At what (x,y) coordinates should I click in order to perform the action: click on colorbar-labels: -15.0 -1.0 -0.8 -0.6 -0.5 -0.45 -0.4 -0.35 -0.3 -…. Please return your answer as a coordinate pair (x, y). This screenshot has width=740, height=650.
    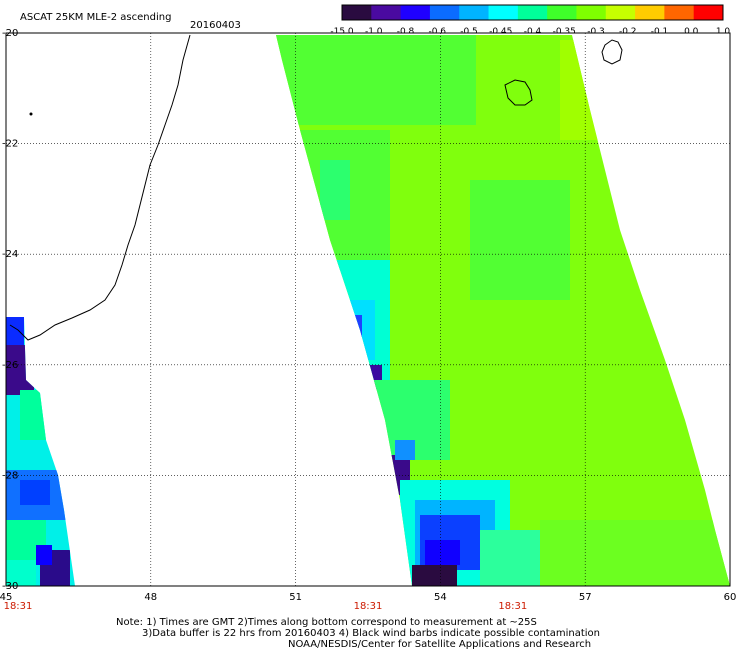
    Looking at the image, I should click on (530, 32).